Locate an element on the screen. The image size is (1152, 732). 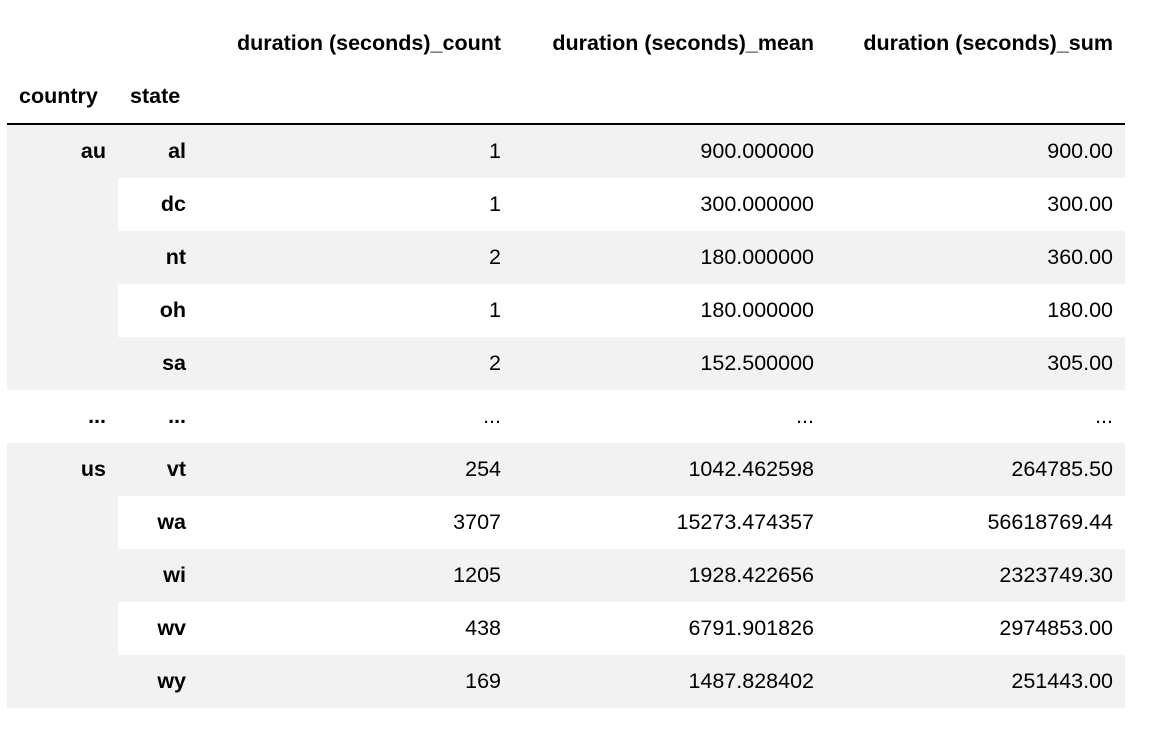
table-row: sa 2 152.500000 305.00 is located at coordinates (566, 363).